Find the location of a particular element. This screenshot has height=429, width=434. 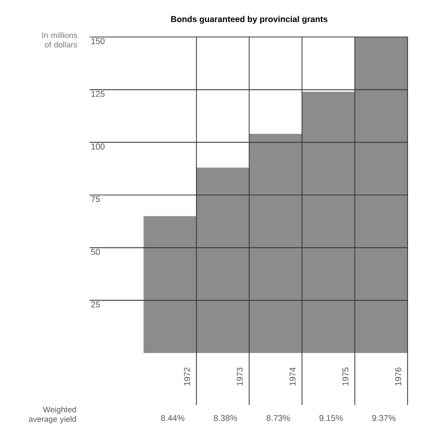

chart-title: Bonds guaranteed by provincial grants is located at coordinates (249, 20).